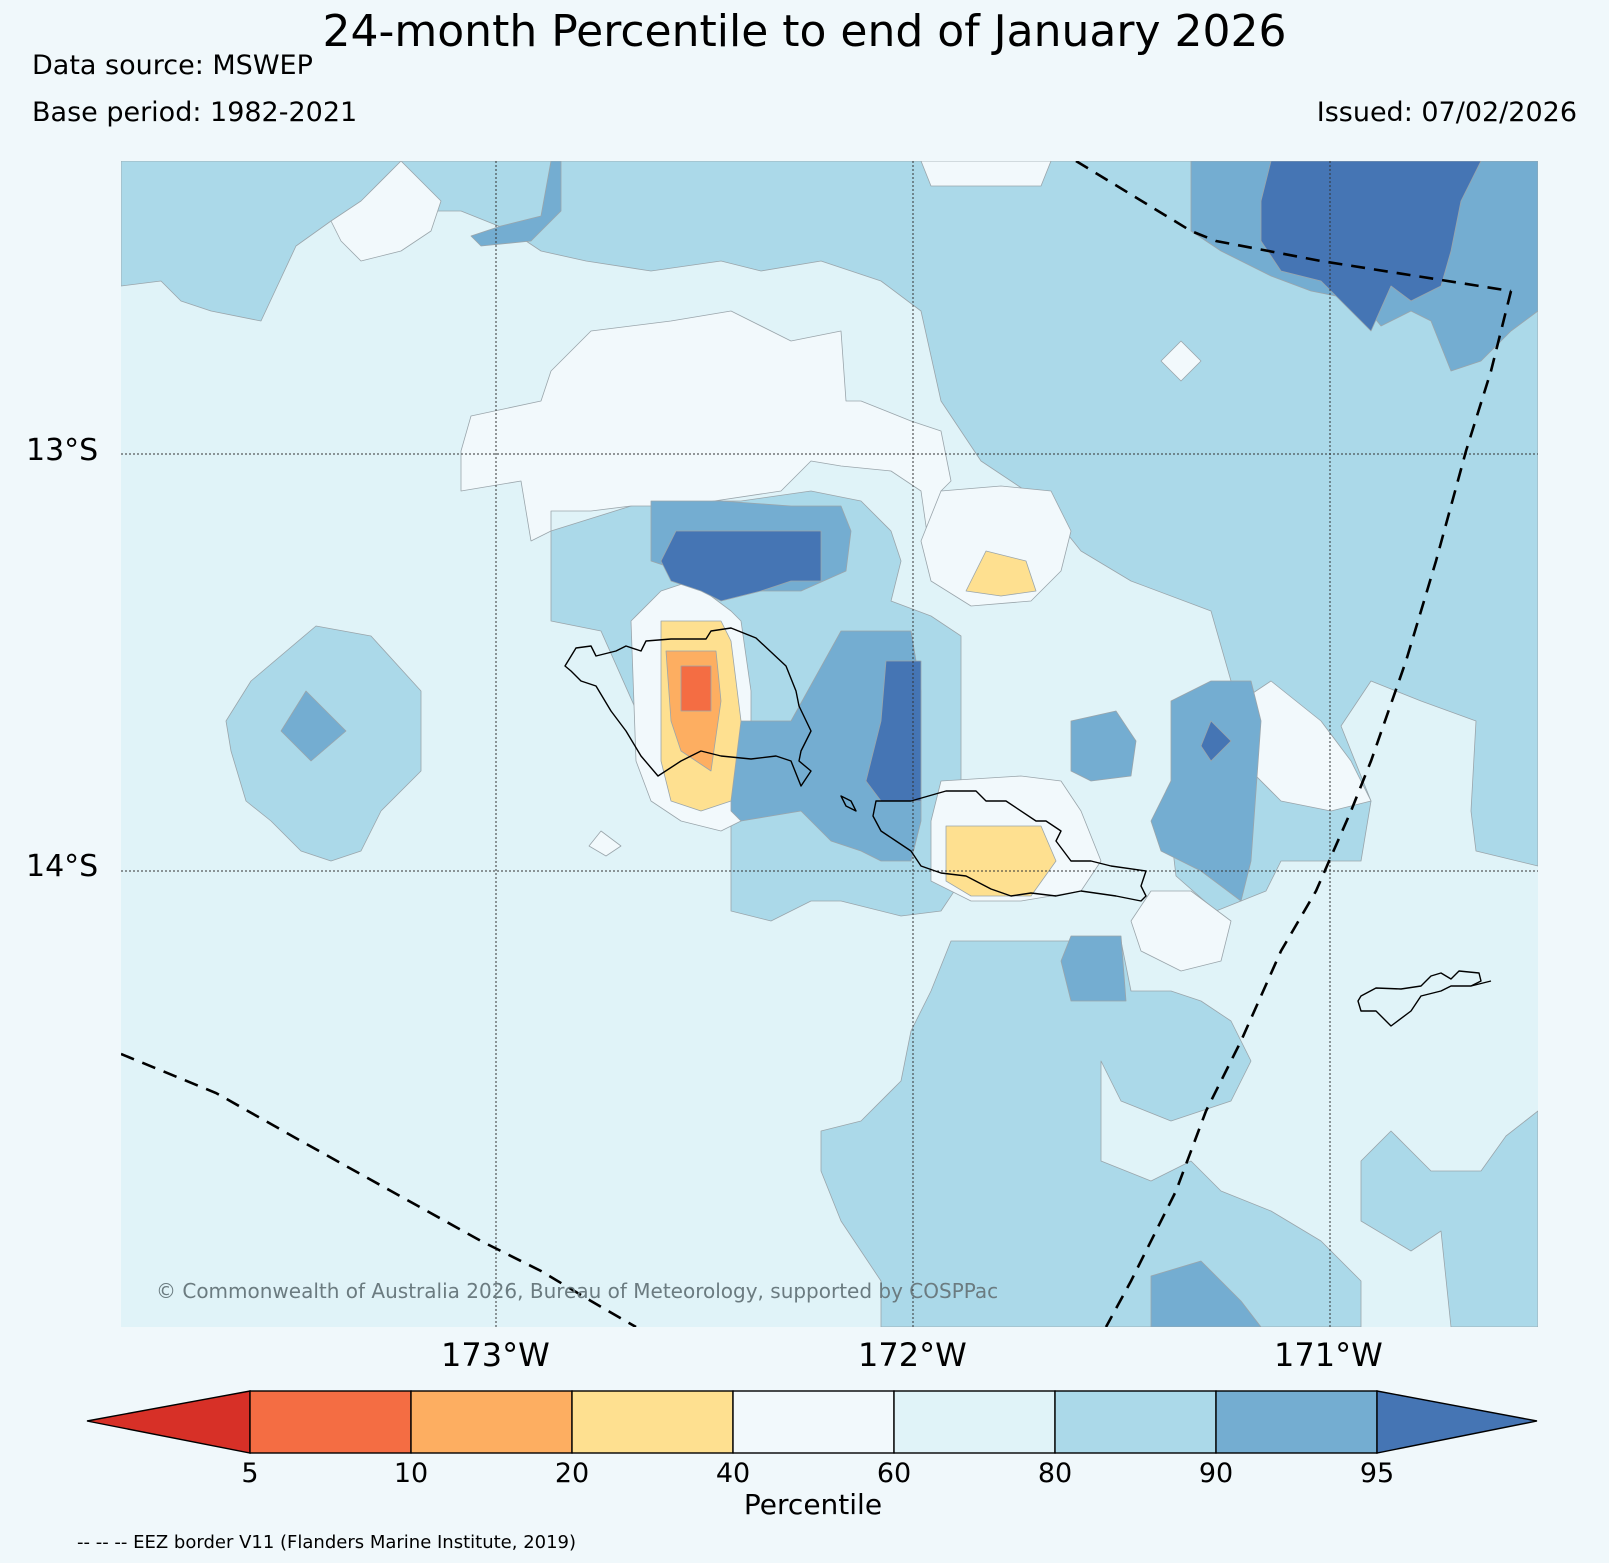  Describe the element at coordinates (1181, 931) in the screenshot. I see `field-40-60-se` at that location.